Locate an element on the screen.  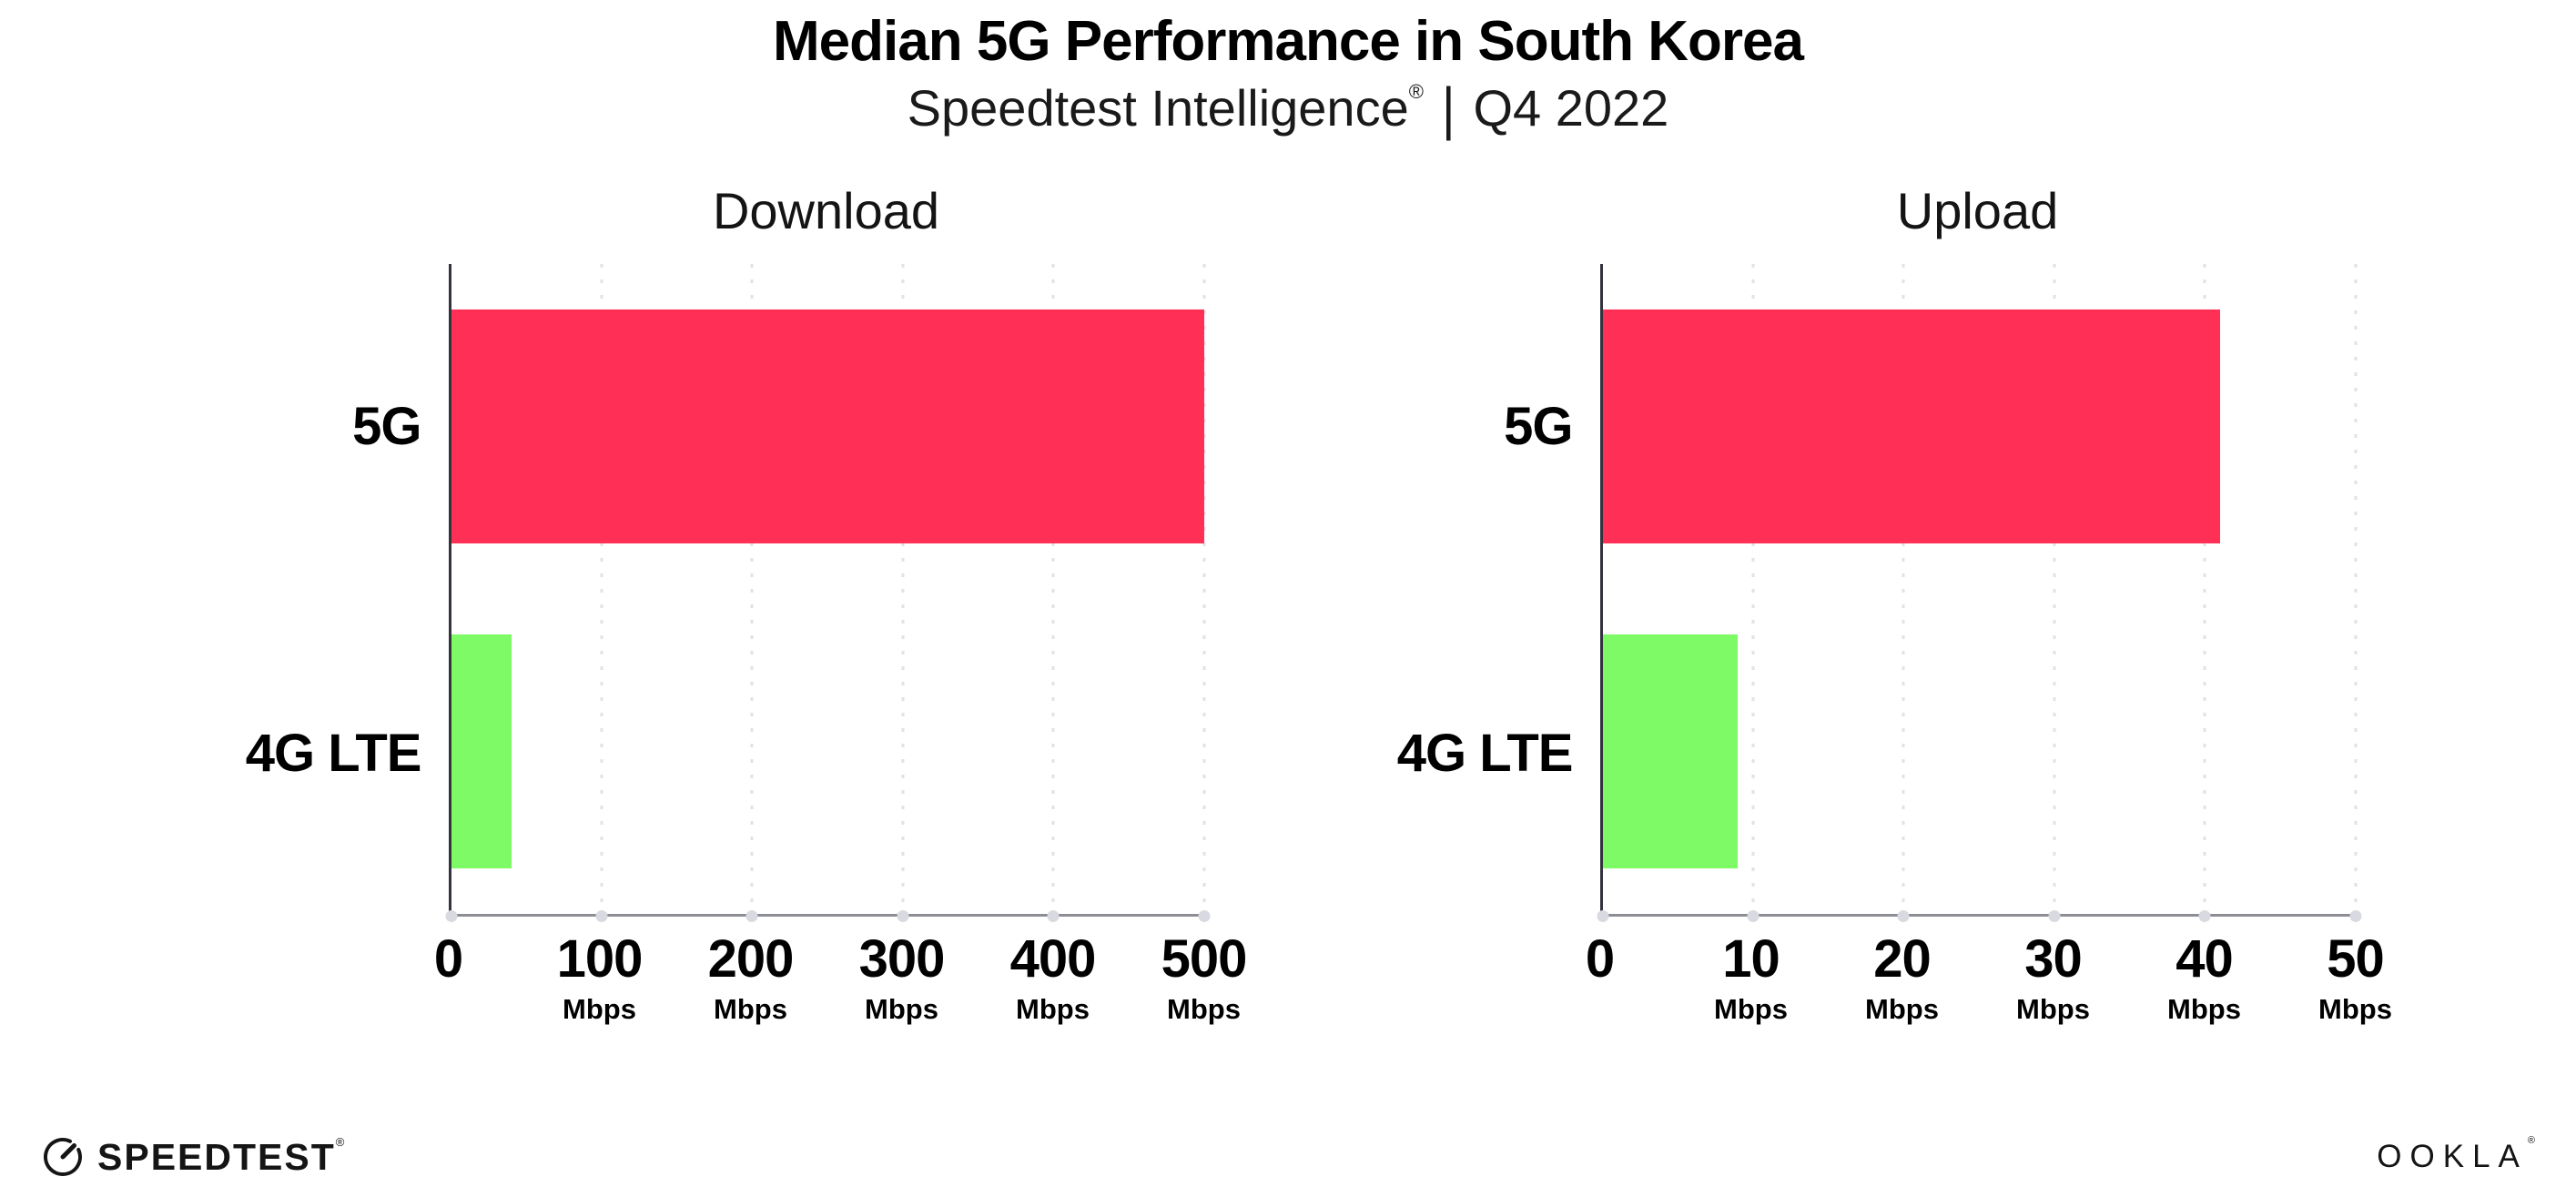
upload-y-axis-labels: 5G 4G LTE is located at coordinates (1486, 591).